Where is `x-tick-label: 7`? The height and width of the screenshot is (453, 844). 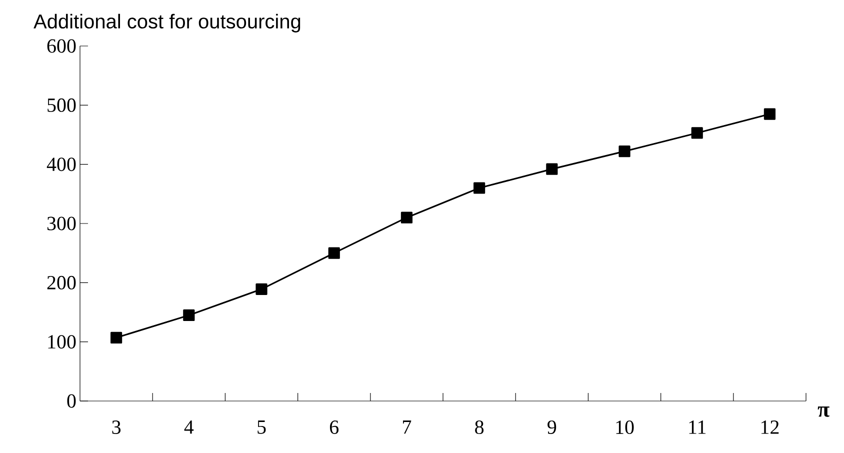
x-tick-label: 7 is located at coordinates (407, 427).